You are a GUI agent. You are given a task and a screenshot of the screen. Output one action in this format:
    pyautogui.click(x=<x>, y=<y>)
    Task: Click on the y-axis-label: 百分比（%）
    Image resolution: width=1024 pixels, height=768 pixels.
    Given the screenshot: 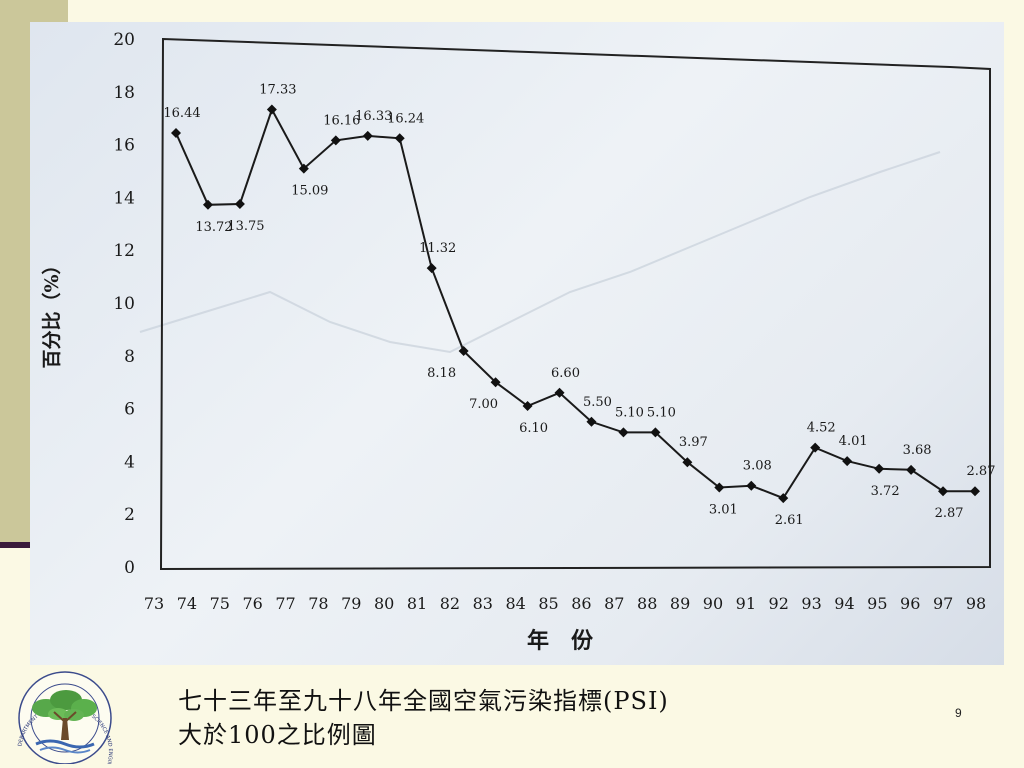 What is the action you would take?
    pyautogui.click(x=51, y=311)
    